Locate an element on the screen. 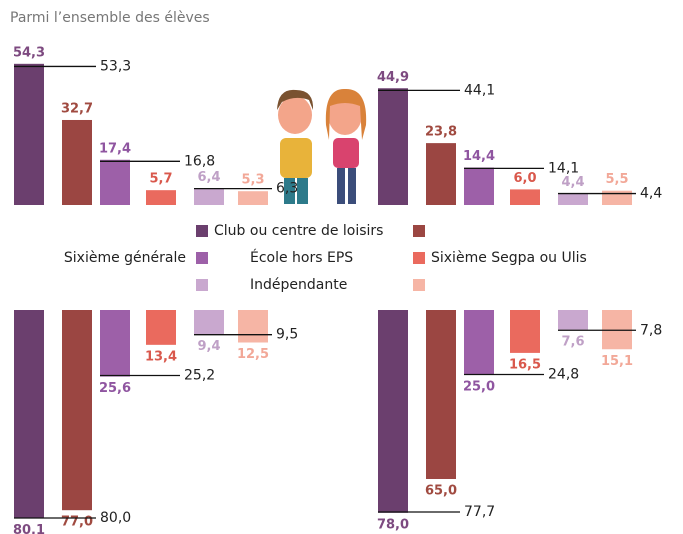  value-label: 6,0 is located at coordinates (524, 178).